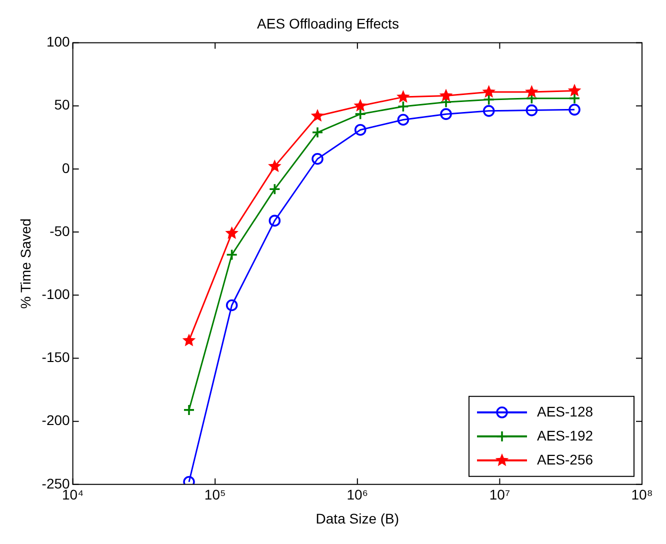  What do you see at coordinates (60, 230) in the screenshot?
I see `y-tick-label: -50` at bounding box center [60, 230].